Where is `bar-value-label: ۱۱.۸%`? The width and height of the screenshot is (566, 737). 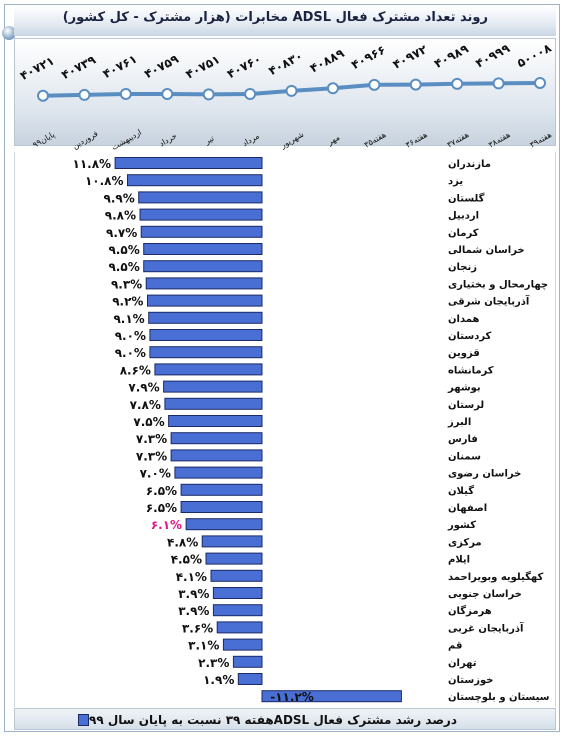 bar-value-label: ۱۱.۸% is located at coordinates (92, 164).